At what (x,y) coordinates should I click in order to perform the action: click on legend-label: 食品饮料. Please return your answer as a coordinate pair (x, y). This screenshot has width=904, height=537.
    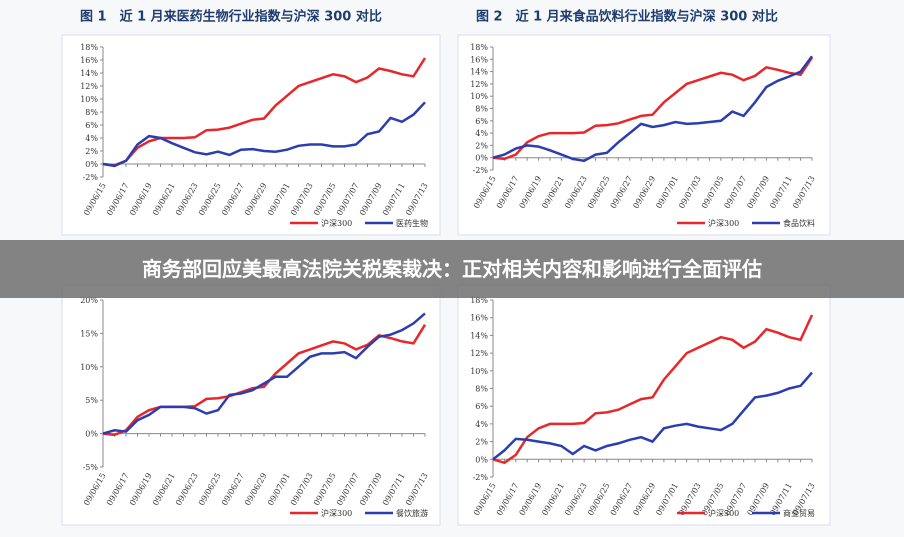
    Looking at the image, I should click on (799, 223).